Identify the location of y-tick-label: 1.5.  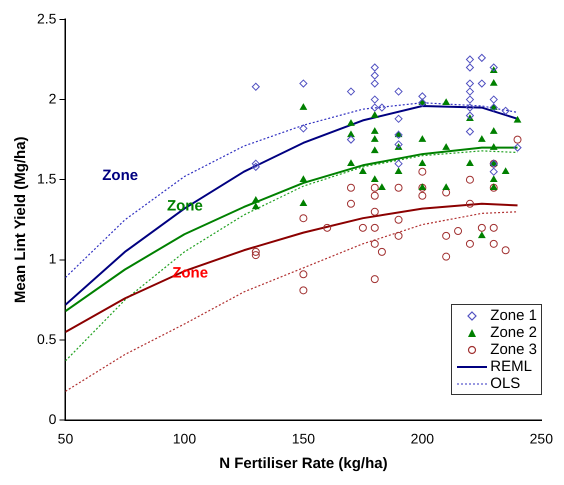
(46, 178).